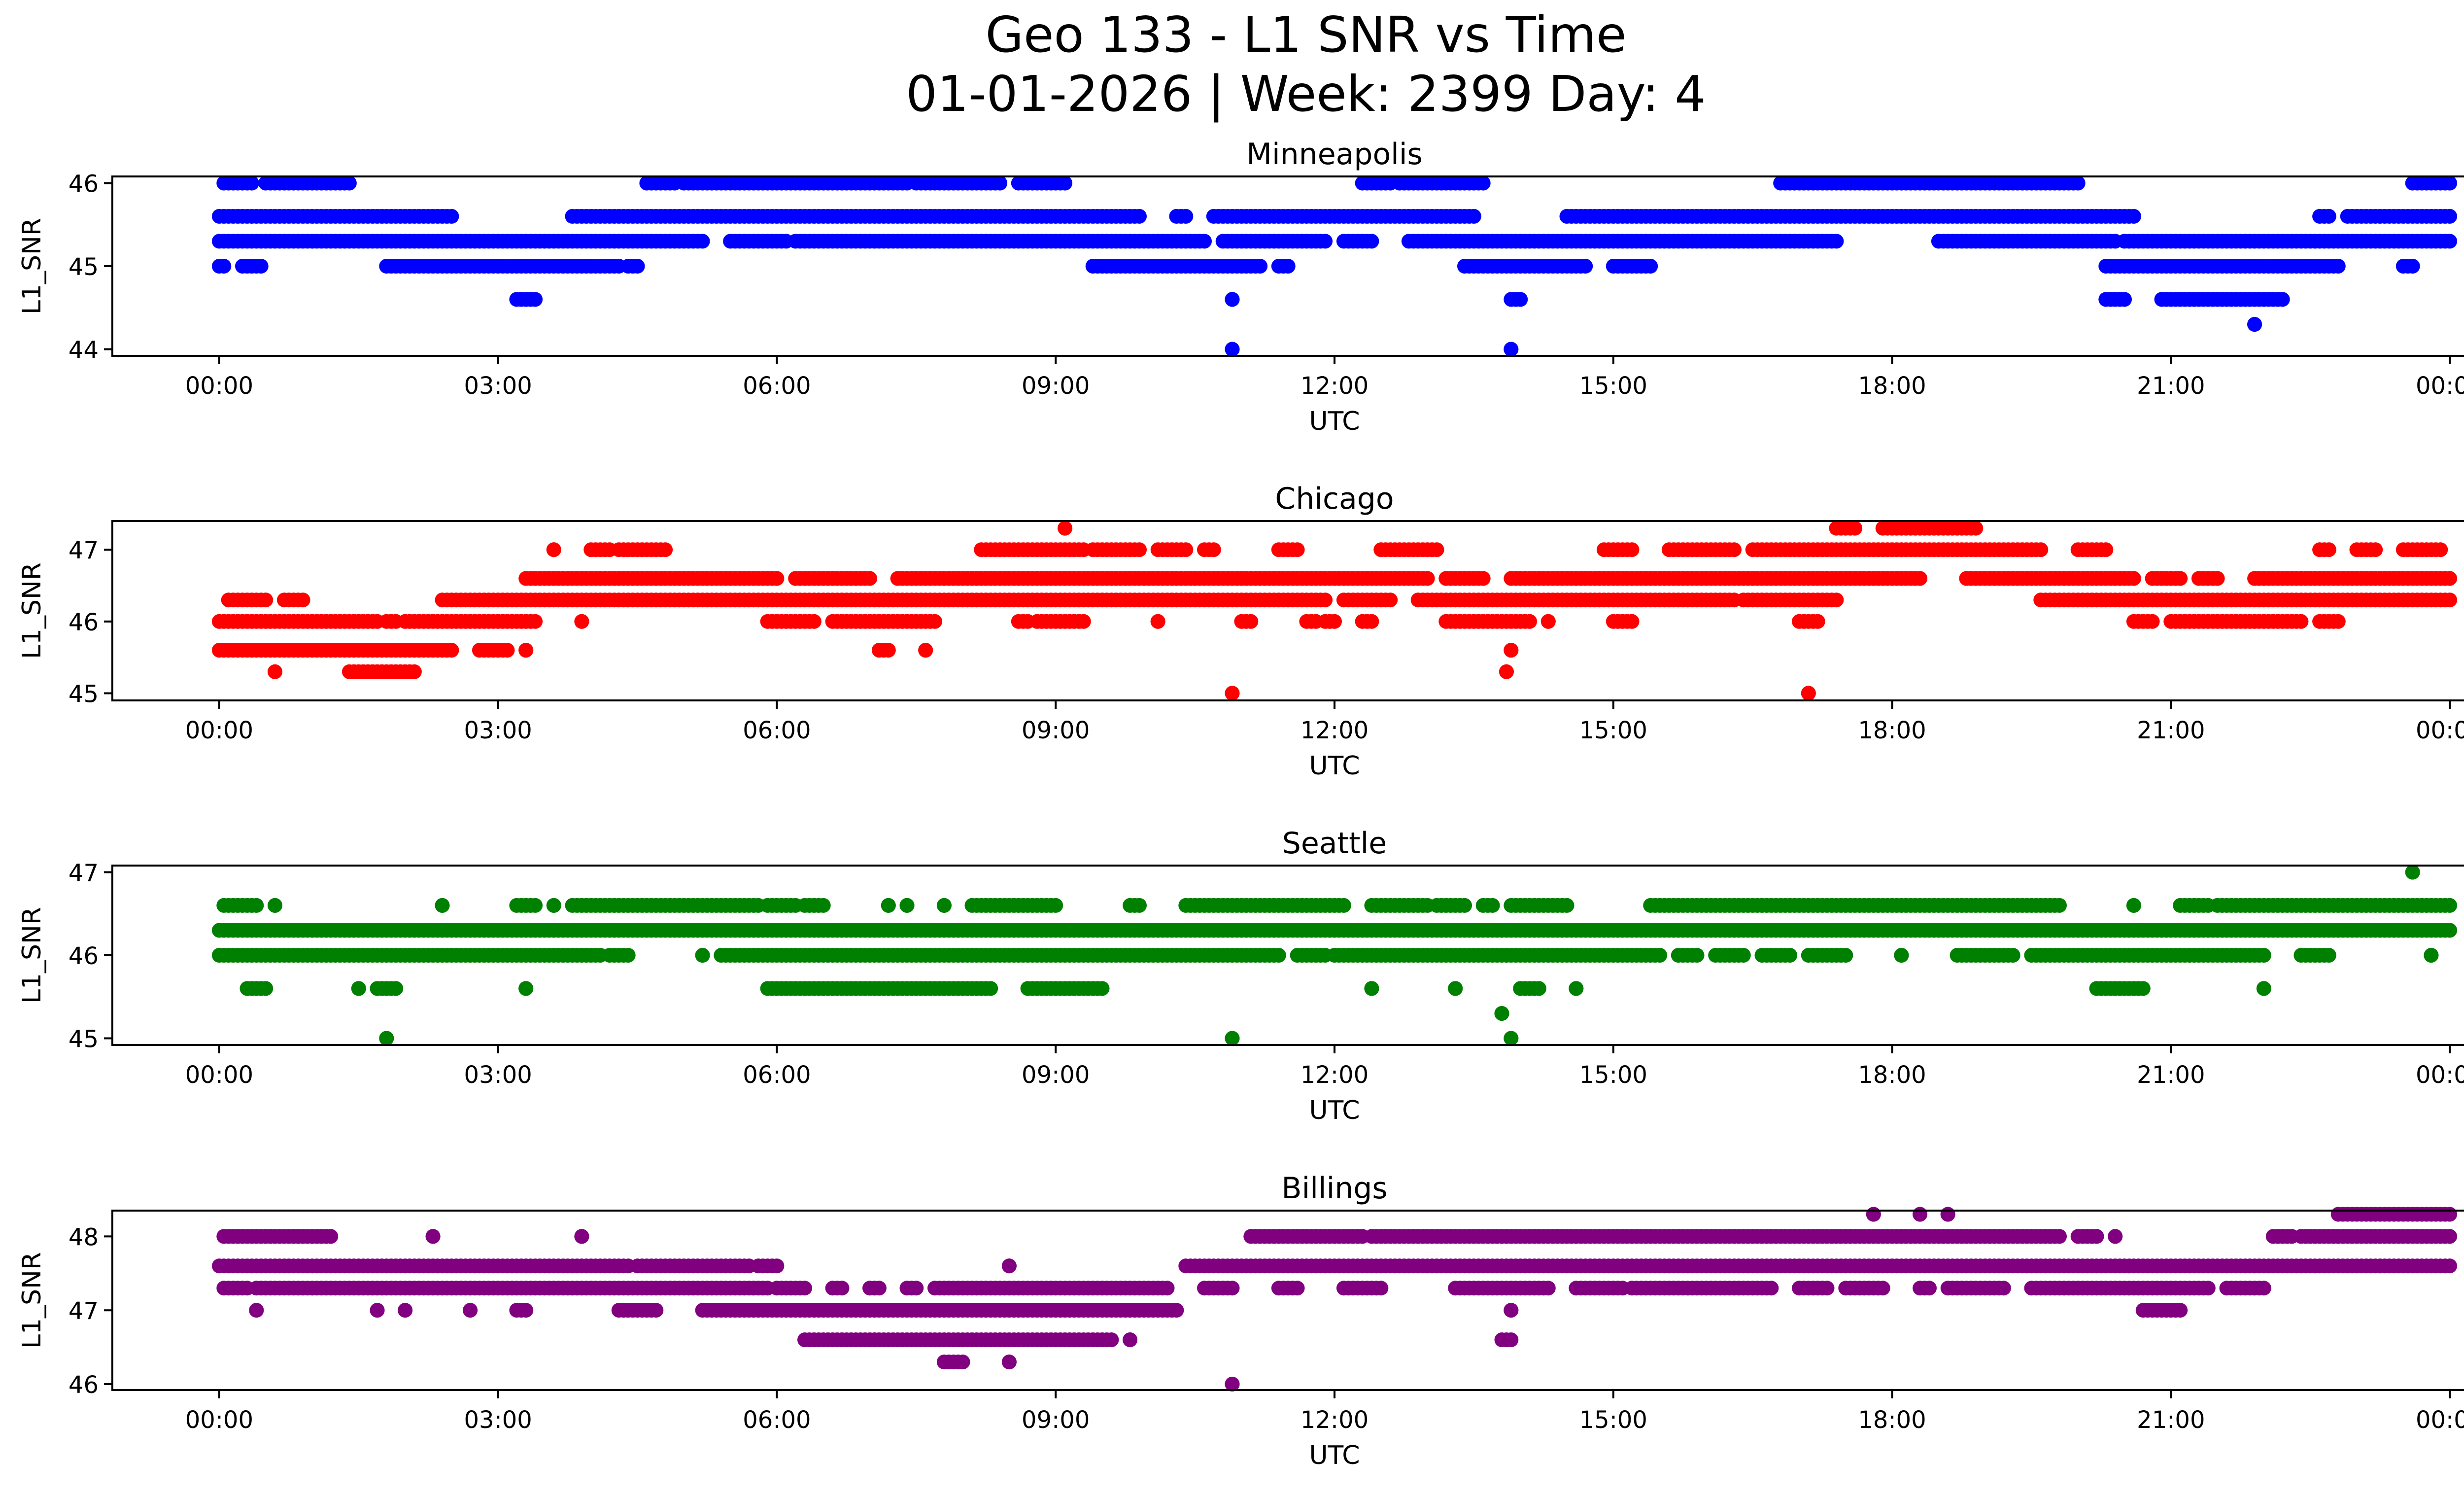 This screenshot has height=1495, width=2464. Describe the element at coordinates (1892, 1075) in the screenshot. I see `x-tick-label: 18:00` at that location.